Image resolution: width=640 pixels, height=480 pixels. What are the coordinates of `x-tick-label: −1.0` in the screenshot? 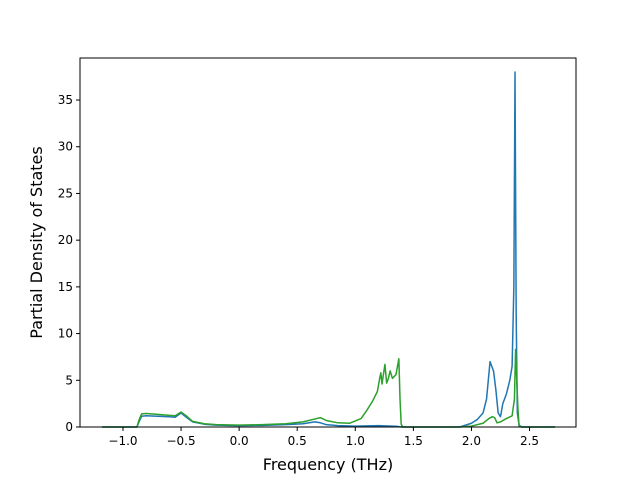 It's located at (122, 441).